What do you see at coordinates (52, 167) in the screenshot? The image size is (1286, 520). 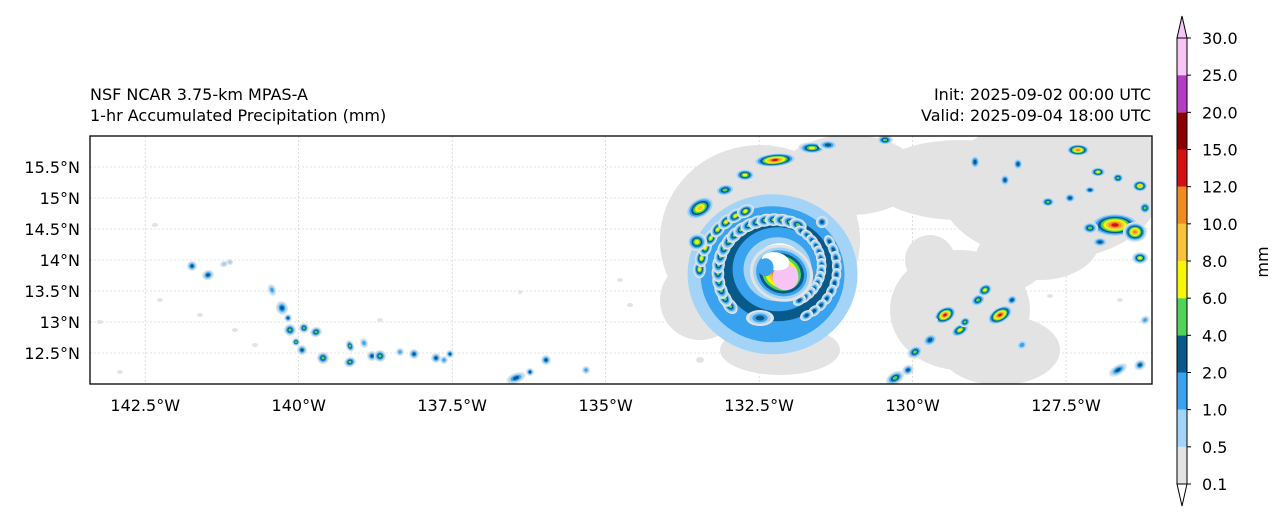 I see `lat-tick-label: 15.5°N` at bounding box center [52, 167].